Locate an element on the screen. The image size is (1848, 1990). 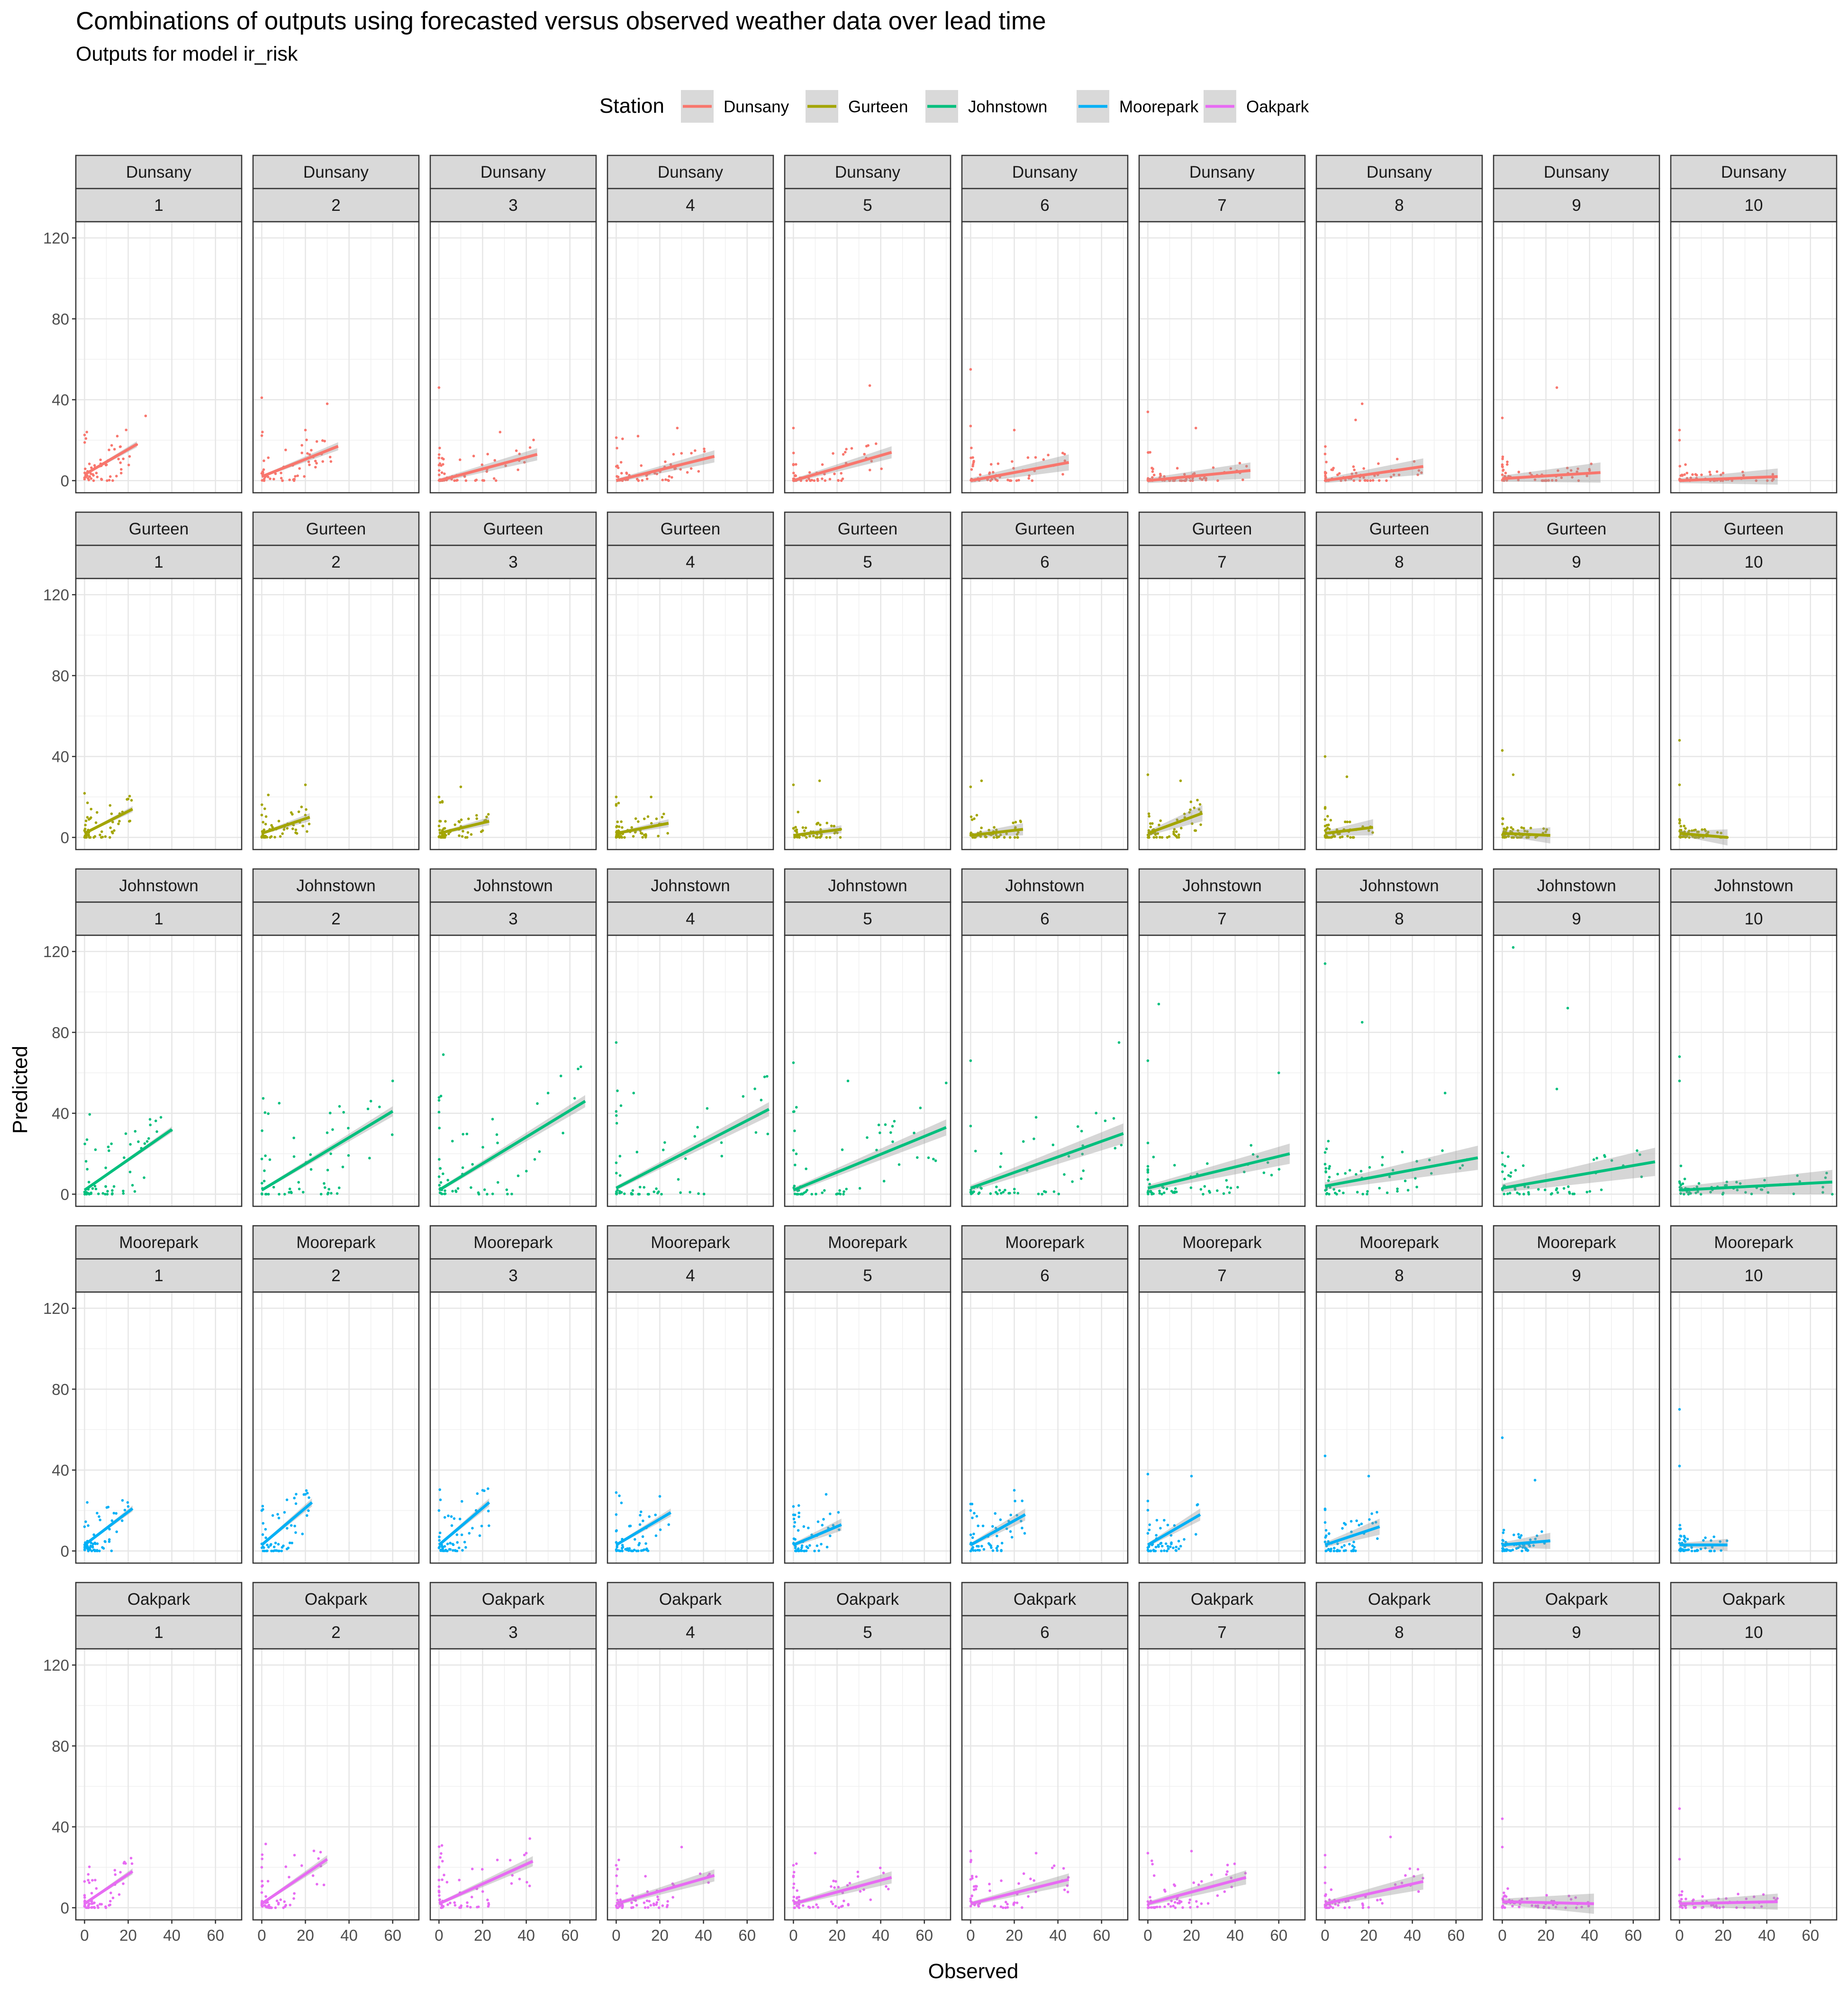
y-tick-label: 120 is located at coordinates (56, 951).